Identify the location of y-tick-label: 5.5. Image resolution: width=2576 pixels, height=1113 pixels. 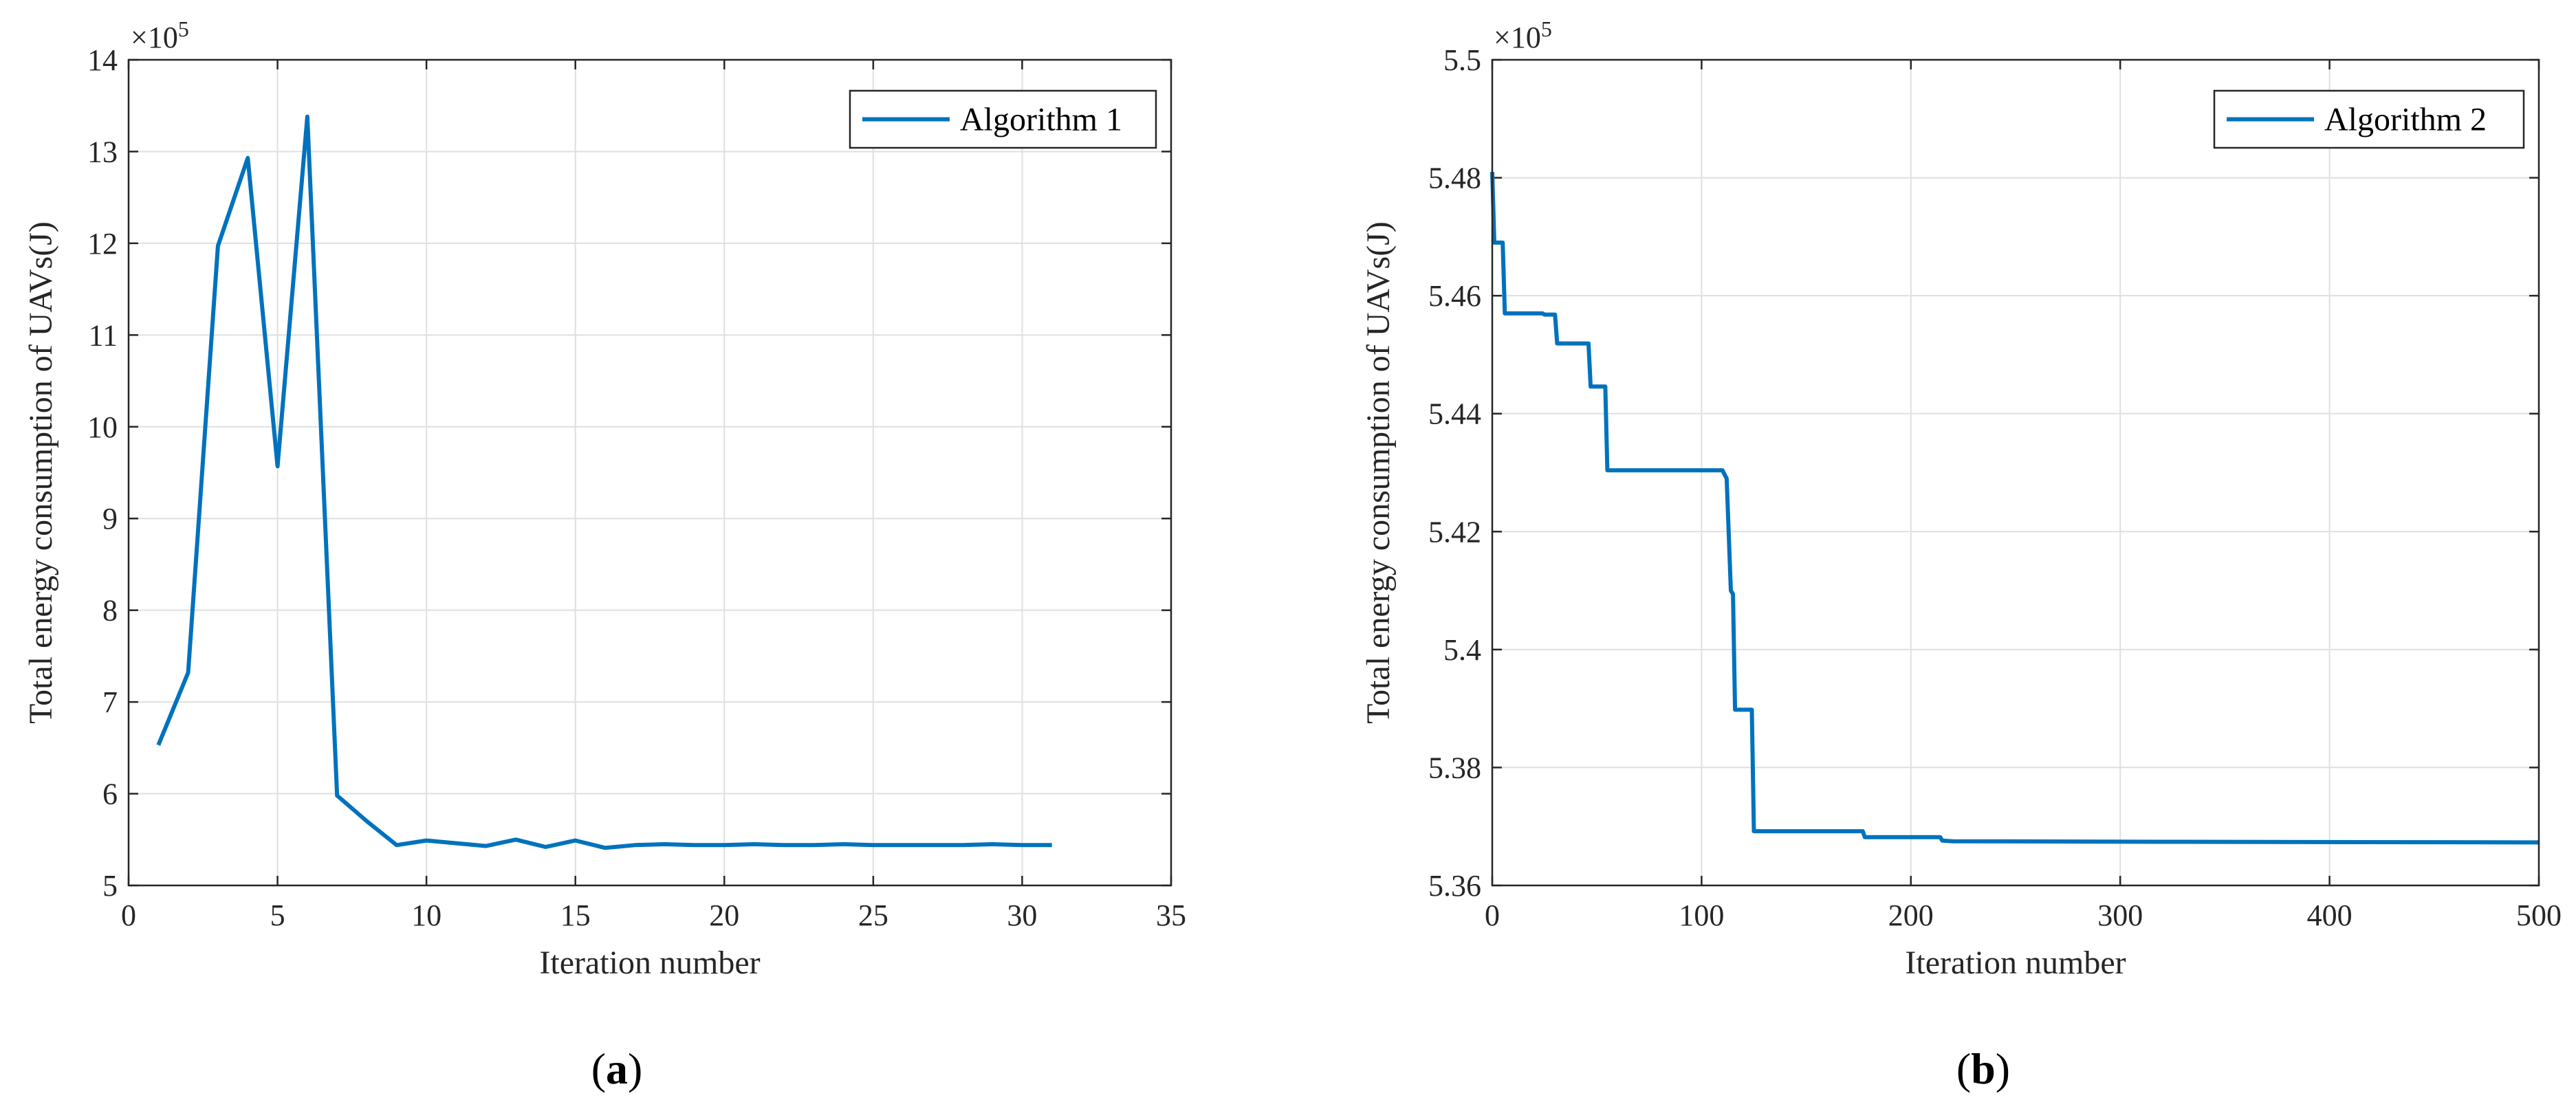
(1462, 60).